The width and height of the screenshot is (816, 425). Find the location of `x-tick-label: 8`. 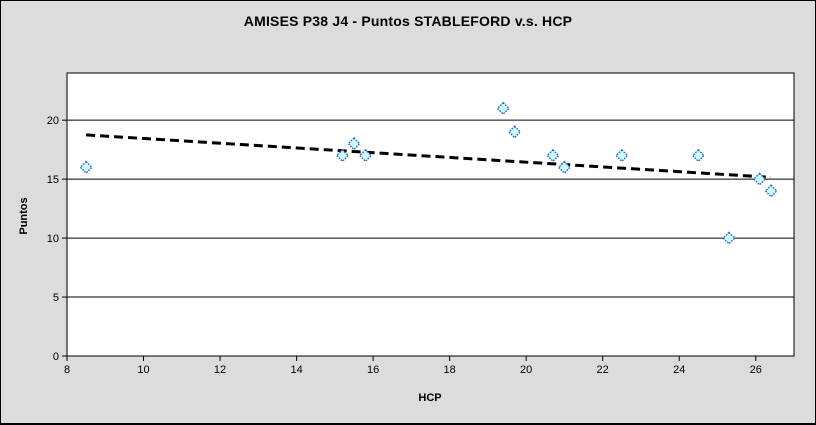

x-tick-label: 8 is located at coordinates (67, 370).